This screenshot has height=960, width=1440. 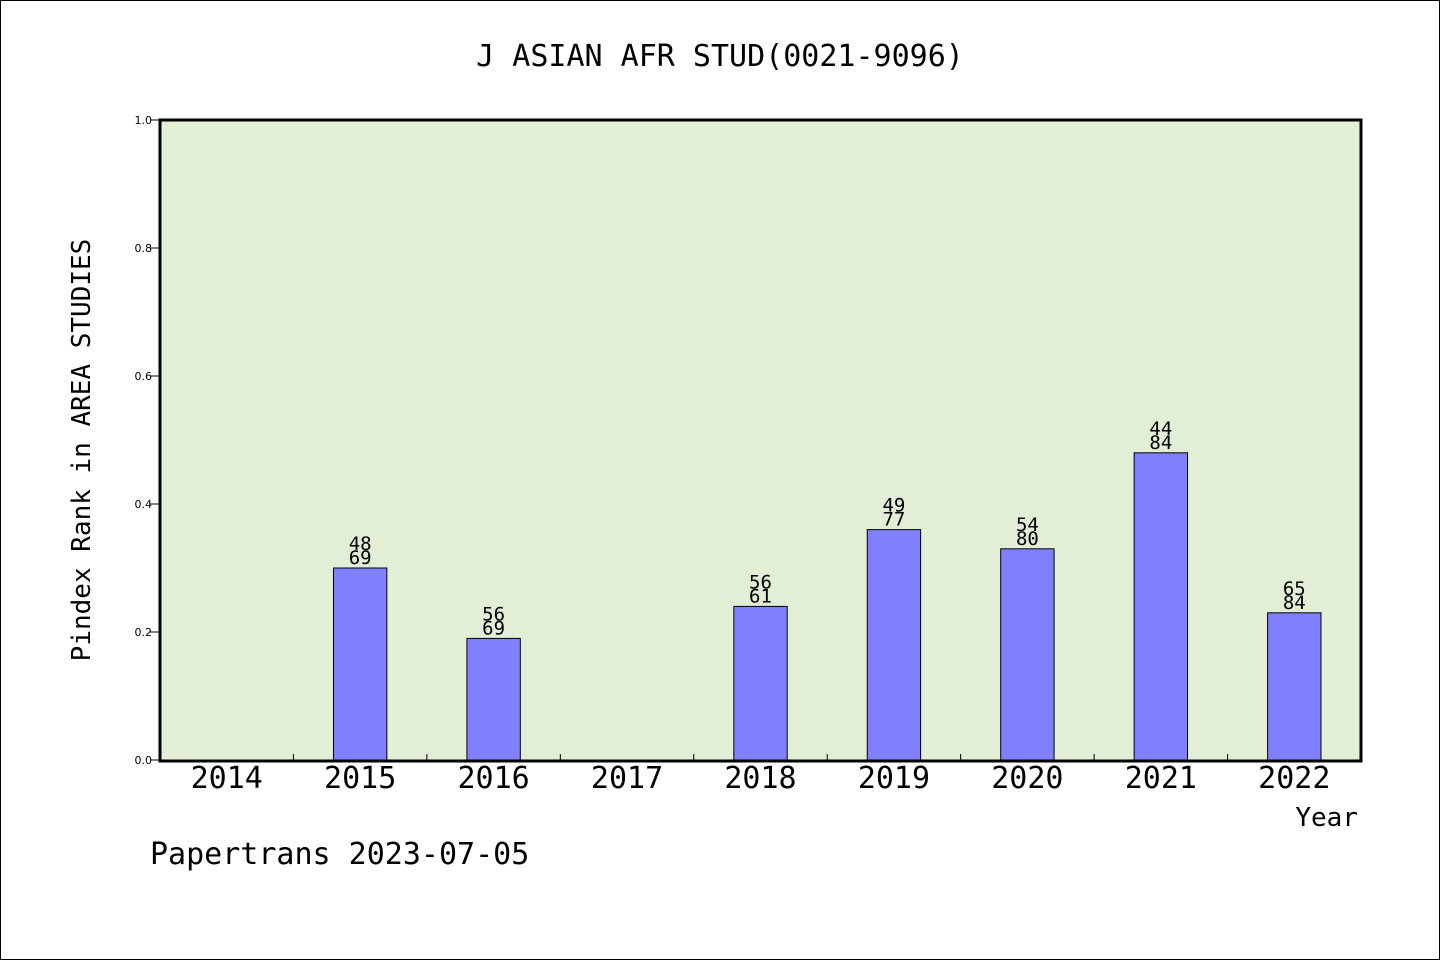 I want to click on y-tick-label: 0.2, so click(x=144, y=632).